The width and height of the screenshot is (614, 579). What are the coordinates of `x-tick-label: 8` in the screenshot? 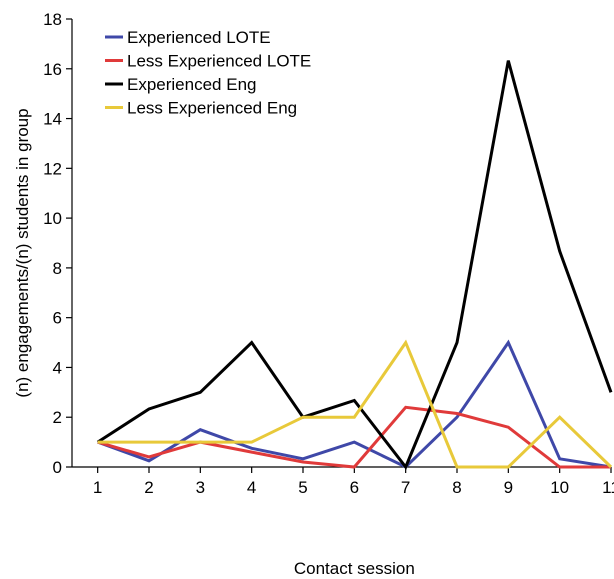 It's located at (456, 487).